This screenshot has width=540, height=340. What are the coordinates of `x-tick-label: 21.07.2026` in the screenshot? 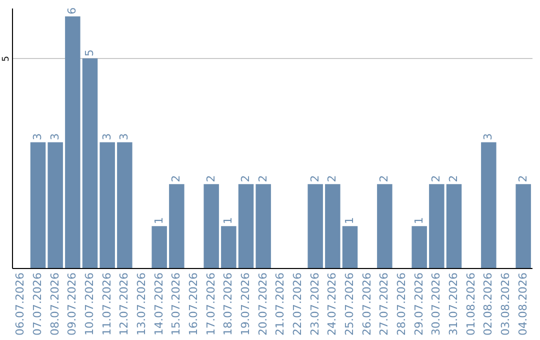 It's located at (280, 304).